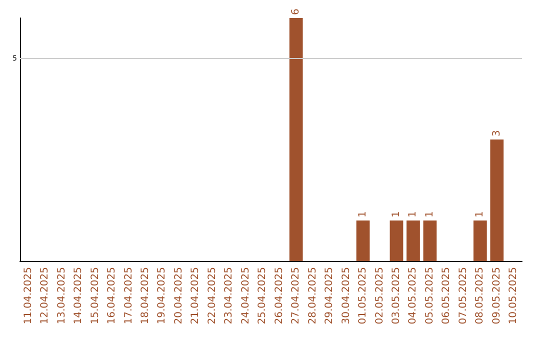  Describe the element at coordinates (463, 295) in the screenshot. I see `x-tick-label: 07.05.2025` at that location.